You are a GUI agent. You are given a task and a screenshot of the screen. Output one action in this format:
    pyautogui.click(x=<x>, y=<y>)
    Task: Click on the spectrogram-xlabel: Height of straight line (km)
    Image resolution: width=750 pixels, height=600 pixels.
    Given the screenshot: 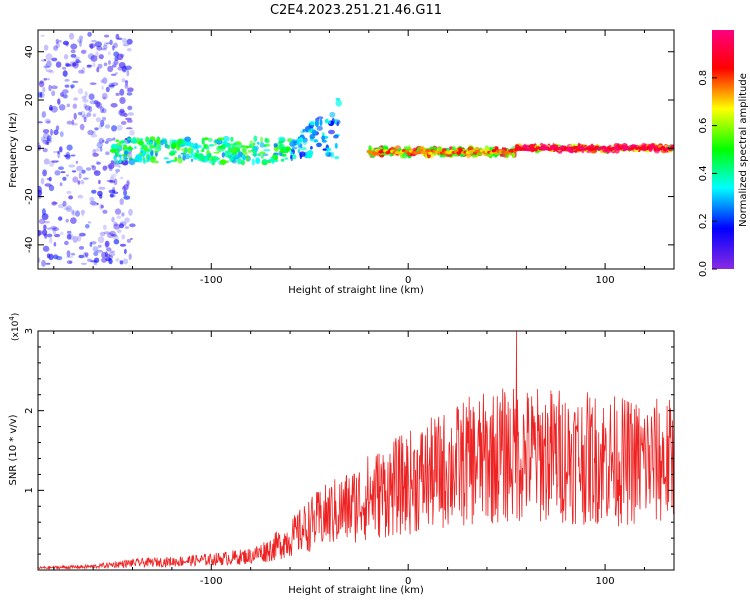 What is the action you would take?
    pyautogui.click(x=356, y=290)
    